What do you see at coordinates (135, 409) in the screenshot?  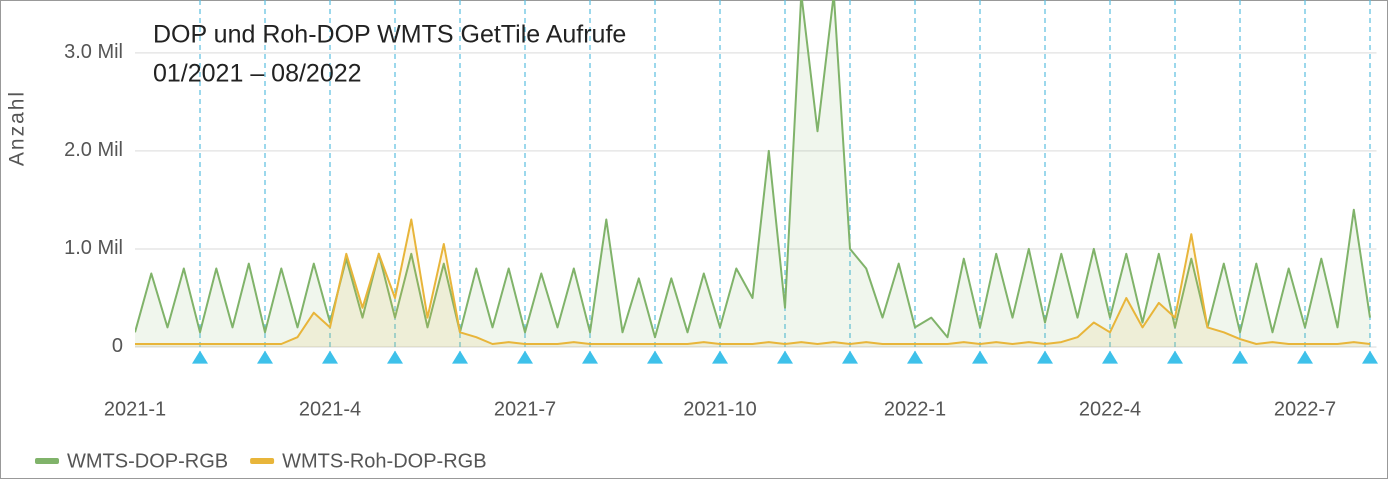 I see `x-tick-label: 2021-1` at bounding box center [135, 409].